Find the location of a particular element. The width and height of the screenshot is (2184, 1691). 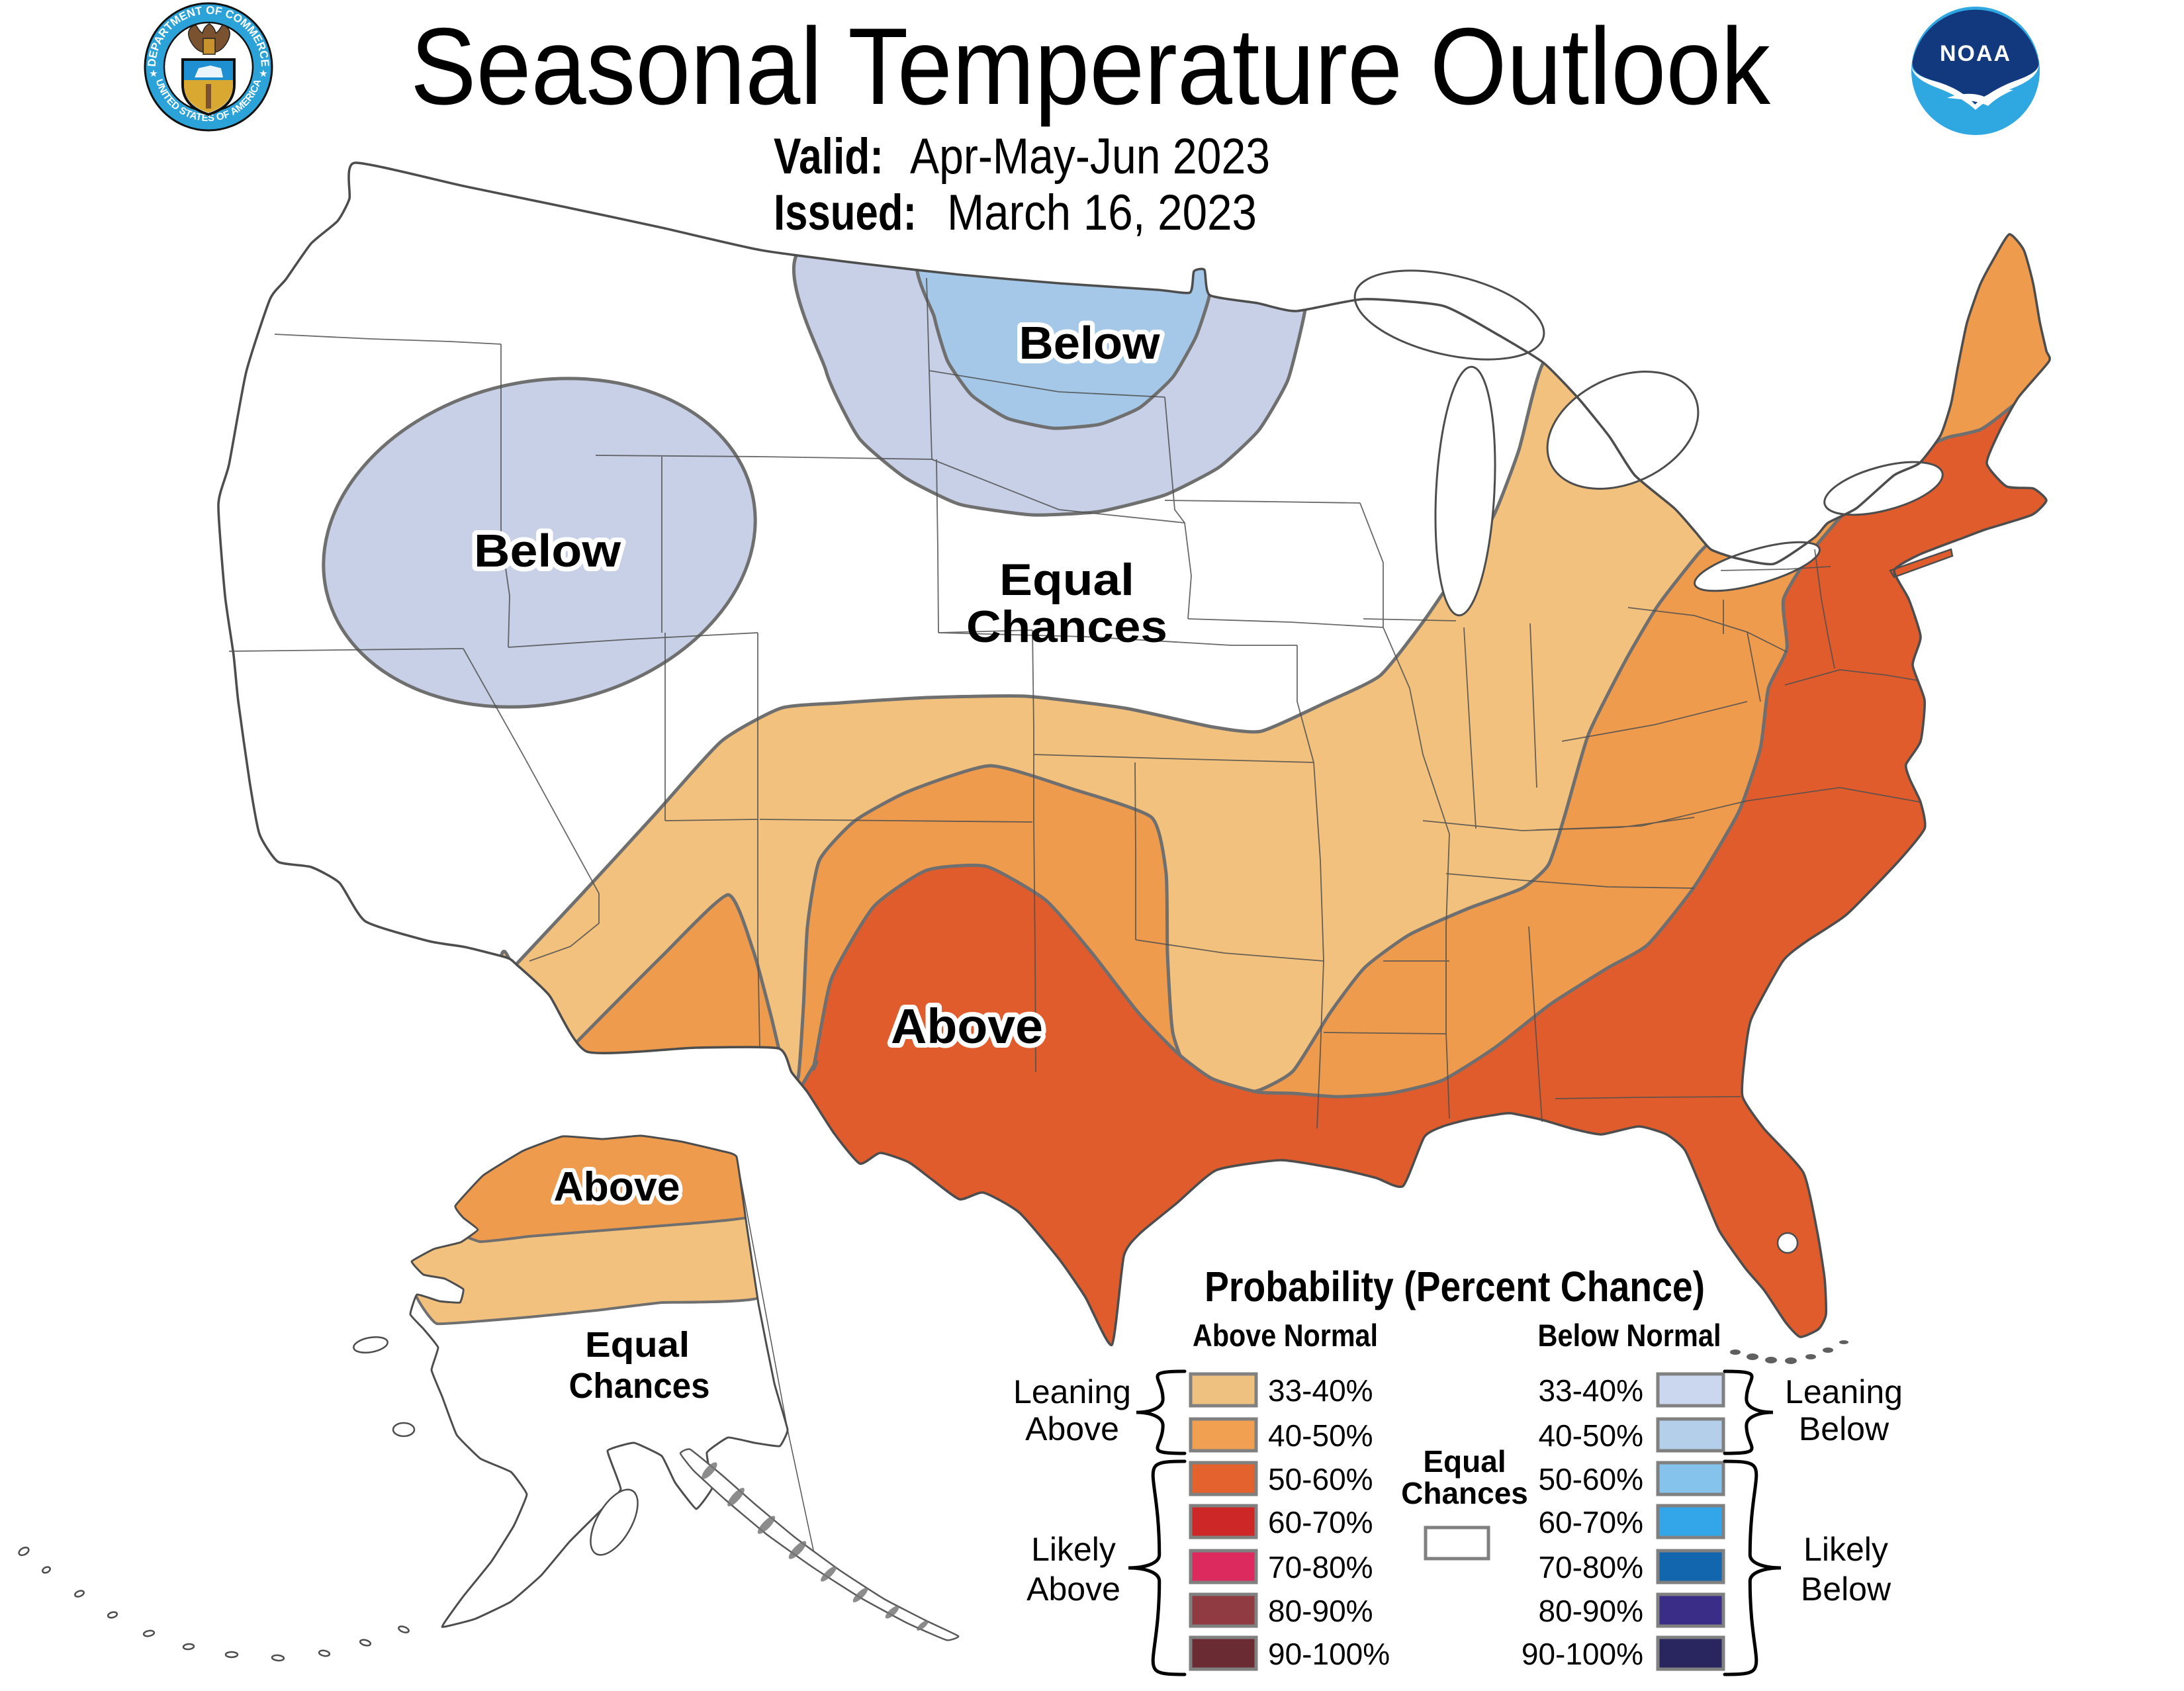

svg-text: Apr-May-Jun 2023 is located at coordinates (1090, 156).